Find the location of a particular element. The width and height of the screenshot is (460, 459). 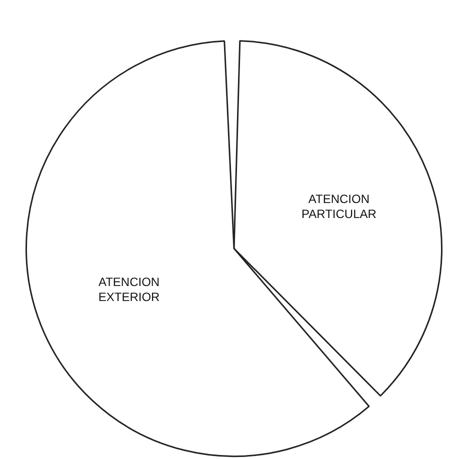

slice-label: ATENCION EXTERIOR is located at coordinates (129, 289).